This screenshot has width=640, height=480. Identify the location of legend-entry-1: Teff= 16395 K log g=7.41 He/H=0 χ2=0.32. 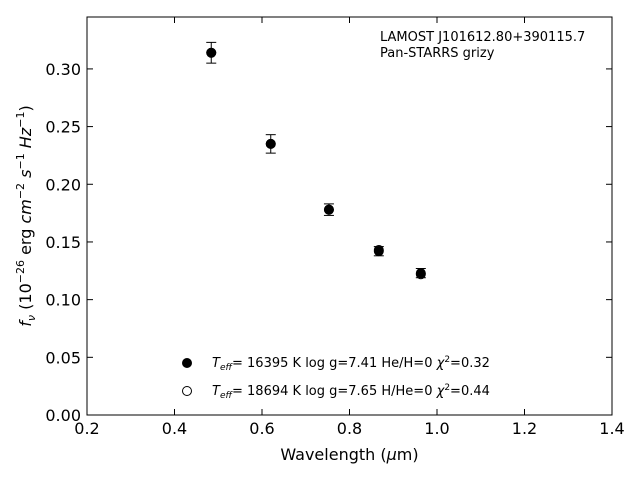
(351, 364).